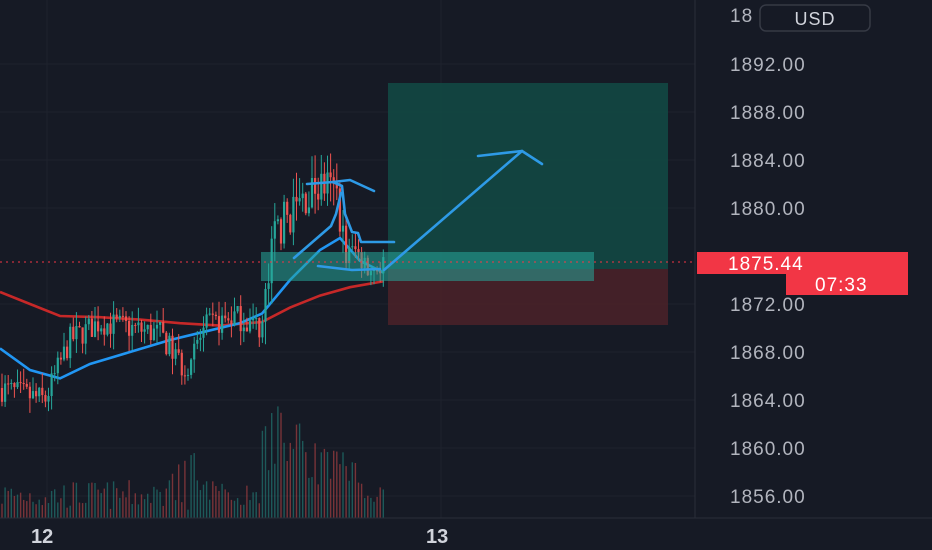  What do you see at coordinates (418, 210) in the screenshot?
I see `pattern-drawing` at bounding box center [418, 210].